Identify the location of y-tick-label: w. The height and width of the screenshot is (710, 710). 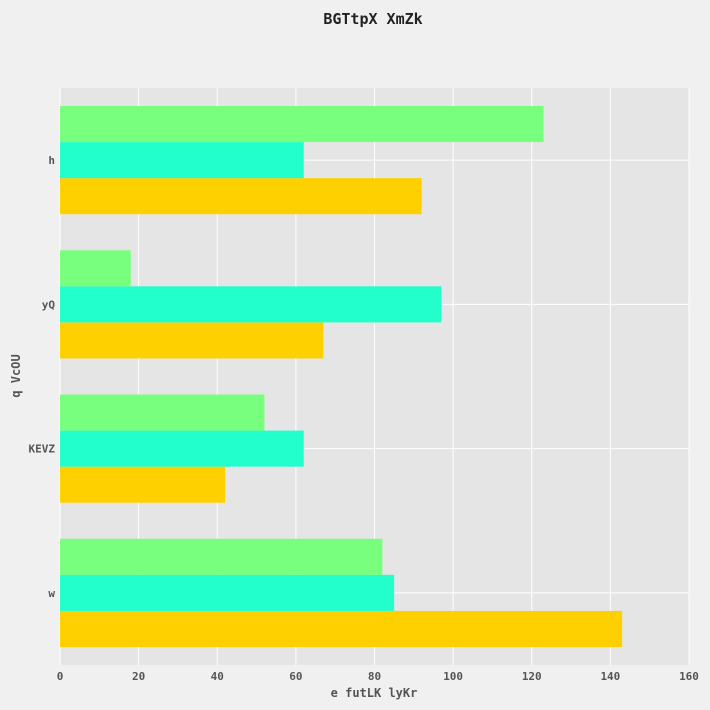
(51, 593).